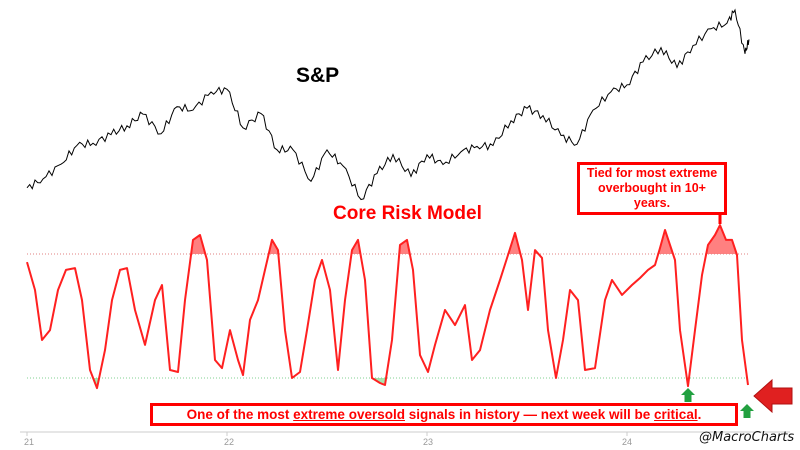  What do you see at coordinates (699, 414) in the screenshot?
I see `callout-text: .` at bounding box center [699, 414].